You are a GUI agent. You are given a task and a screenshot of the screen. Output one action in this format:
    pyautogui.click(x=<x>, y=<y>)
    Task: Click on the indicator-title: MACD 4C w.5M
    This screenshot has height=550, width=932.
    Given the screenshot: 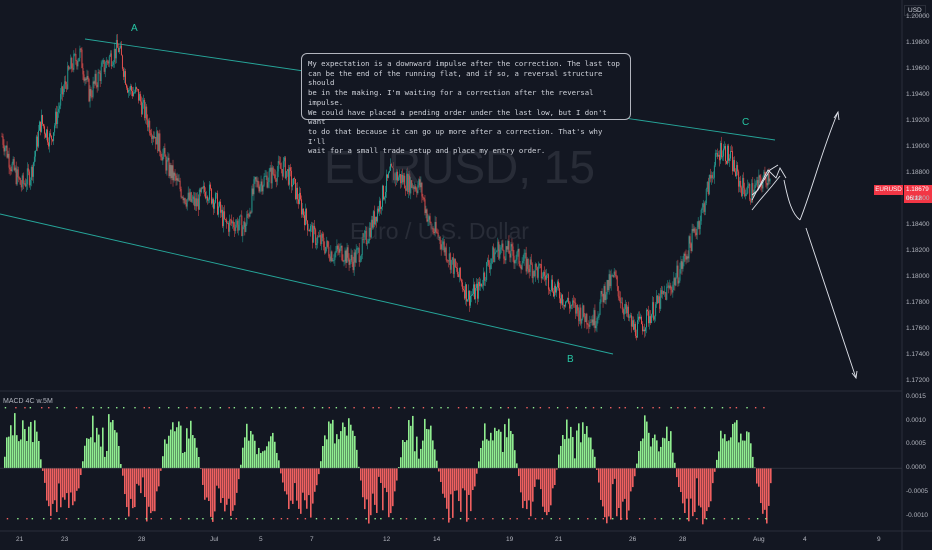 What is the action you would take?
    pyautogui.click(x=28, y=401)
    